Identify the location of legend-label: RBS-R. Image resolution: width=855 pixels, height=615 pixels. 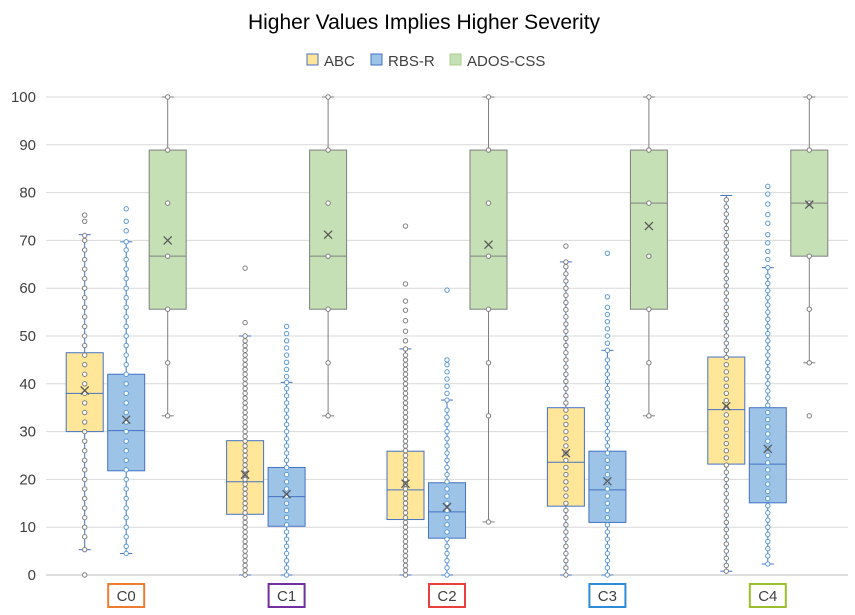
(411, 61).